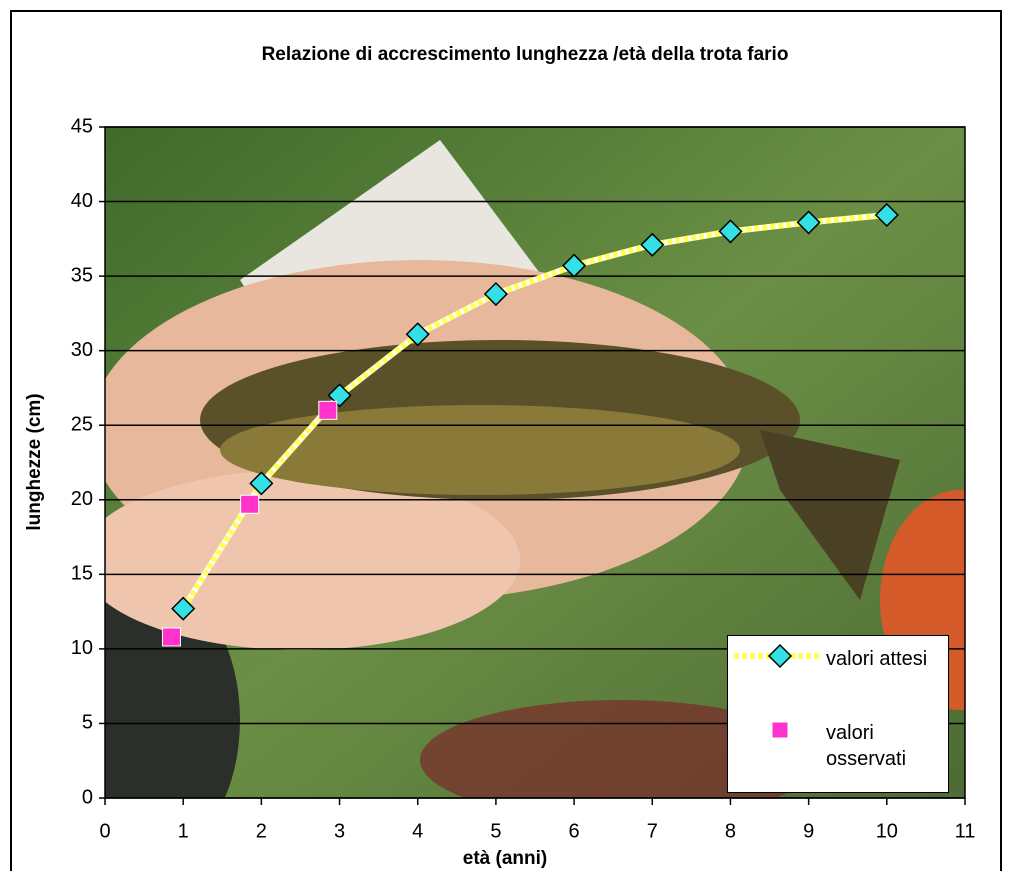 The width and height of the screenshot is (1013, 871). I want to click on legend-entry: valori attesi, so click(838, 673).